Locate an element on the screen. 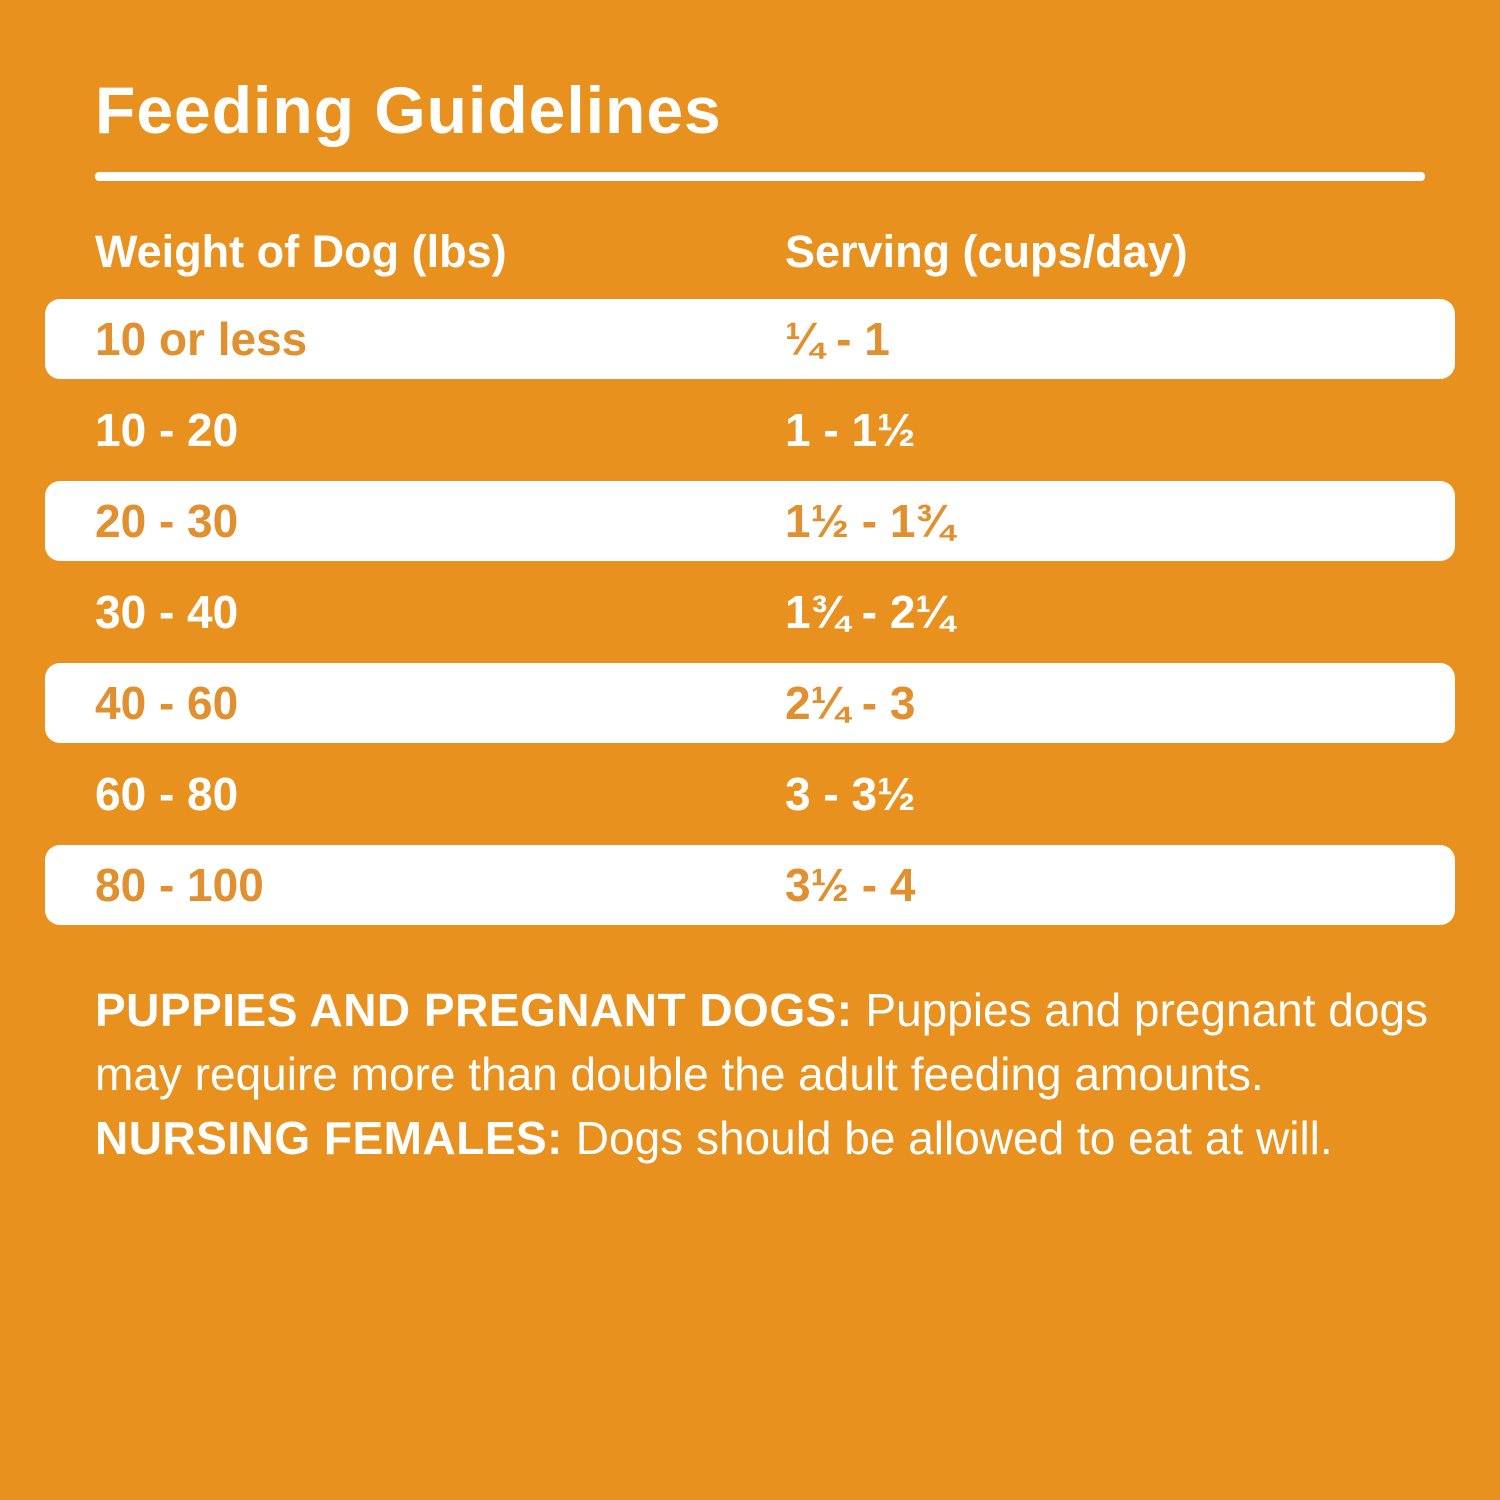 This screenshot has height=1500, width=1500. table-row: 10 or less ¼ - 1 is located at coordinates (750, 339).